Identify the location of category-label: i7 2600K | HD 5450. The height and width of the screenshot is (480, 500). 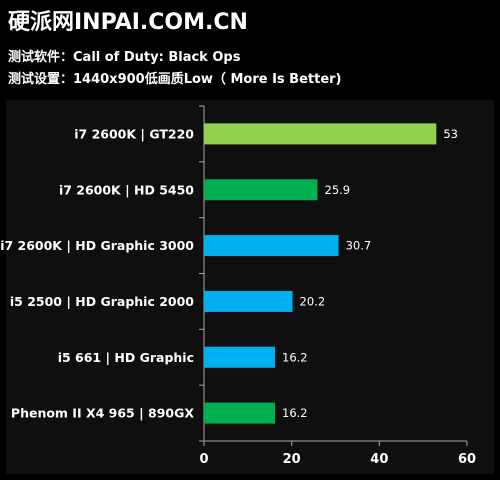
(126, 189).